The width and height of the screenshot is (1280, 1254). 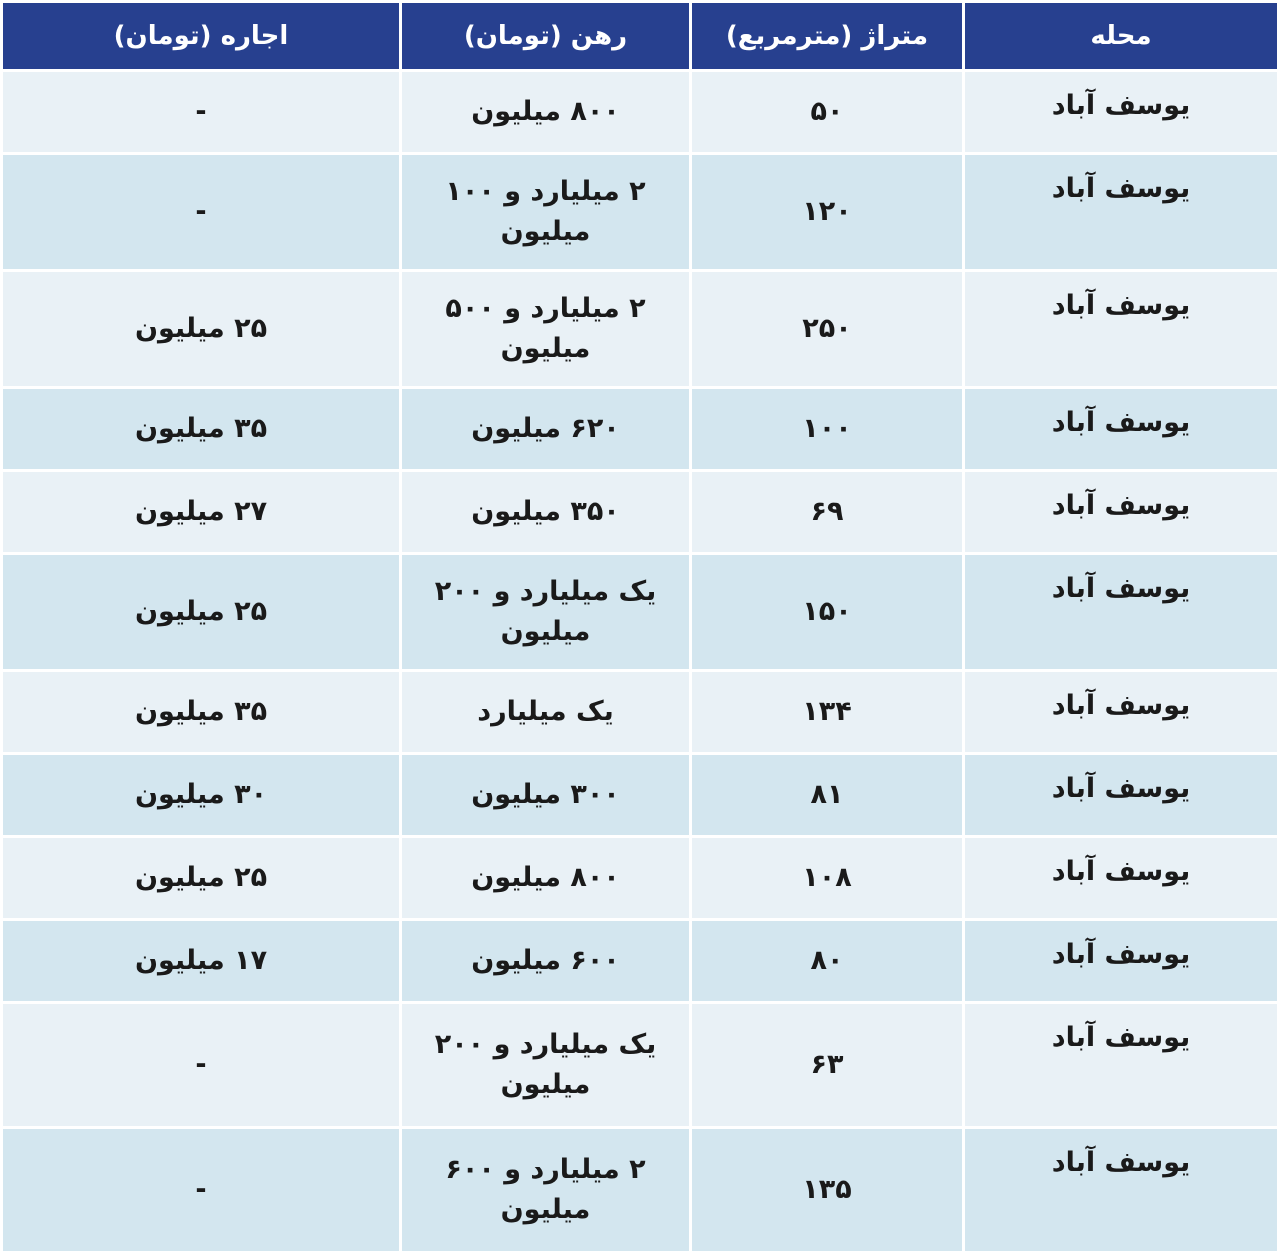 What do you see at coordinates (827, 329) in the screenshot?
I see `cell-size: ۲۵۰` at bounding box center [827, 329].